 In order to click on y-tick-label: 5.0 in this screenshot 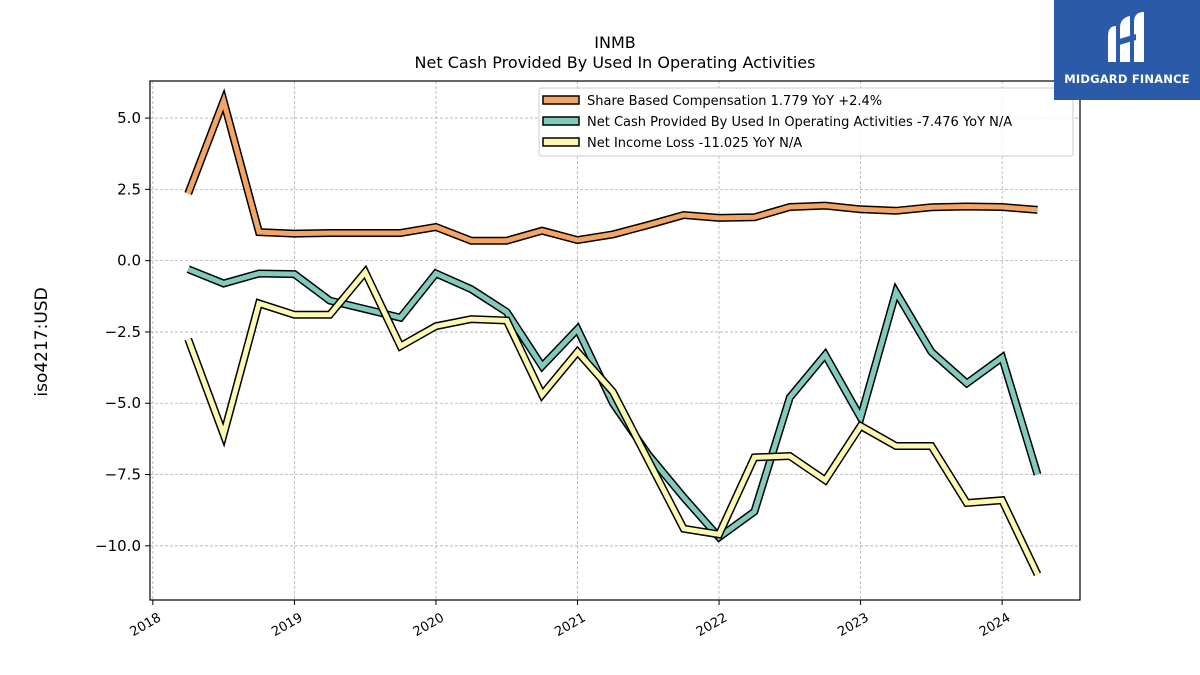, I will do `click(129, 118)`.